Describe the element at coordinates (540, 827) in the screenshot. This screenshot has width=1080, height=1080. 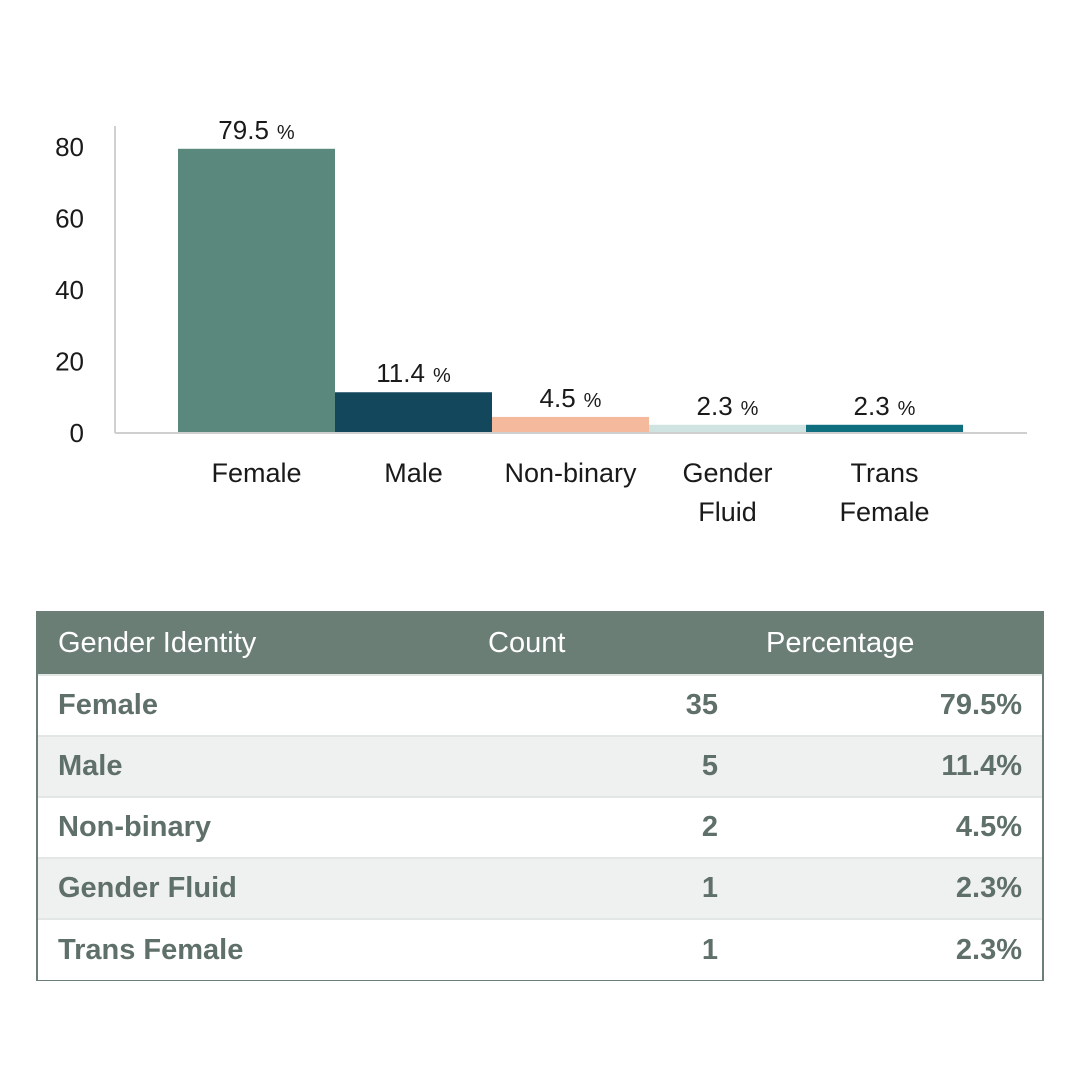
I see `table-row: Non-binary 2 4.5%` at that location.